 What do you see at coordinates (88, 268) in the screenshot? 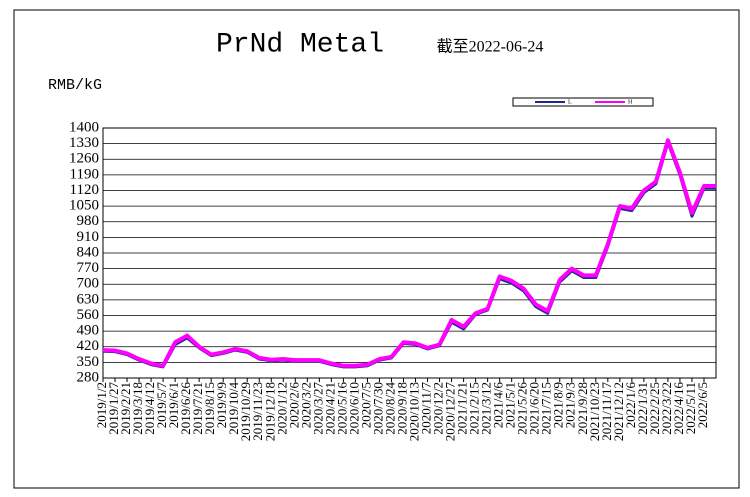
I see `y-tick-label: 770` at bounding box center [88, 268].